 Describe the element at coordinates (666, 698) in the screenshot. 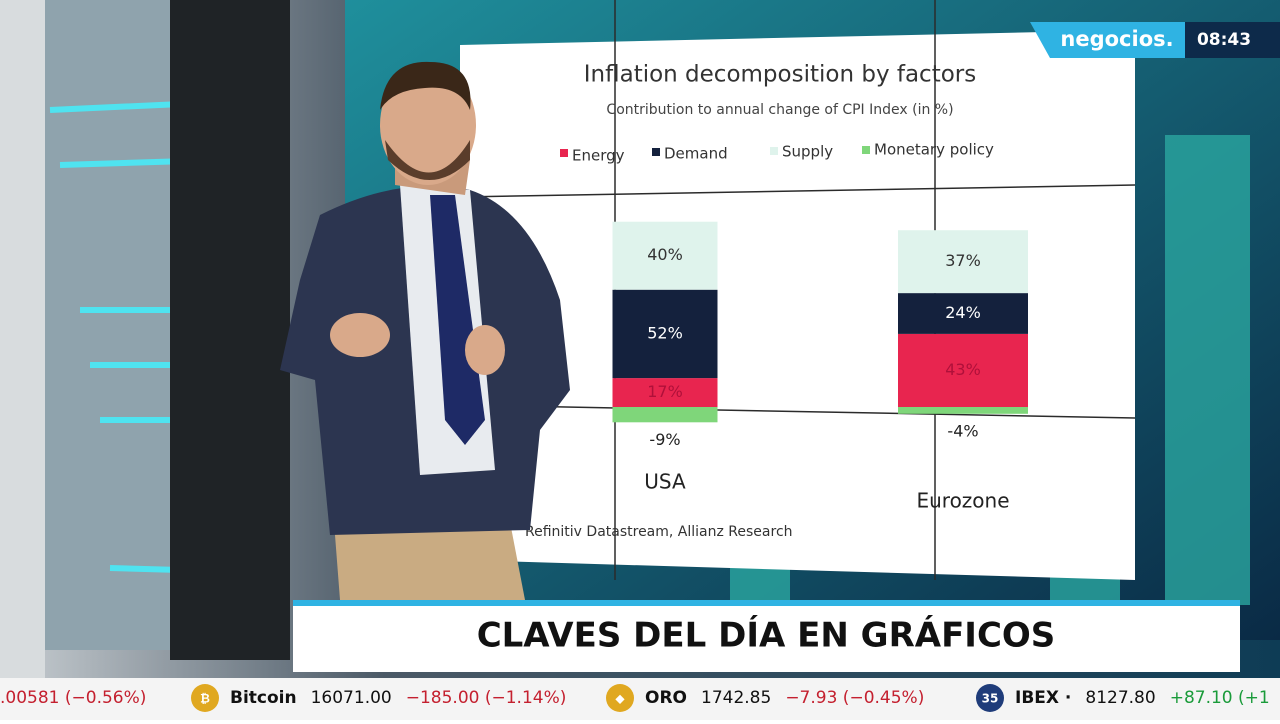

I see `ticker-name: ORO` at that location.